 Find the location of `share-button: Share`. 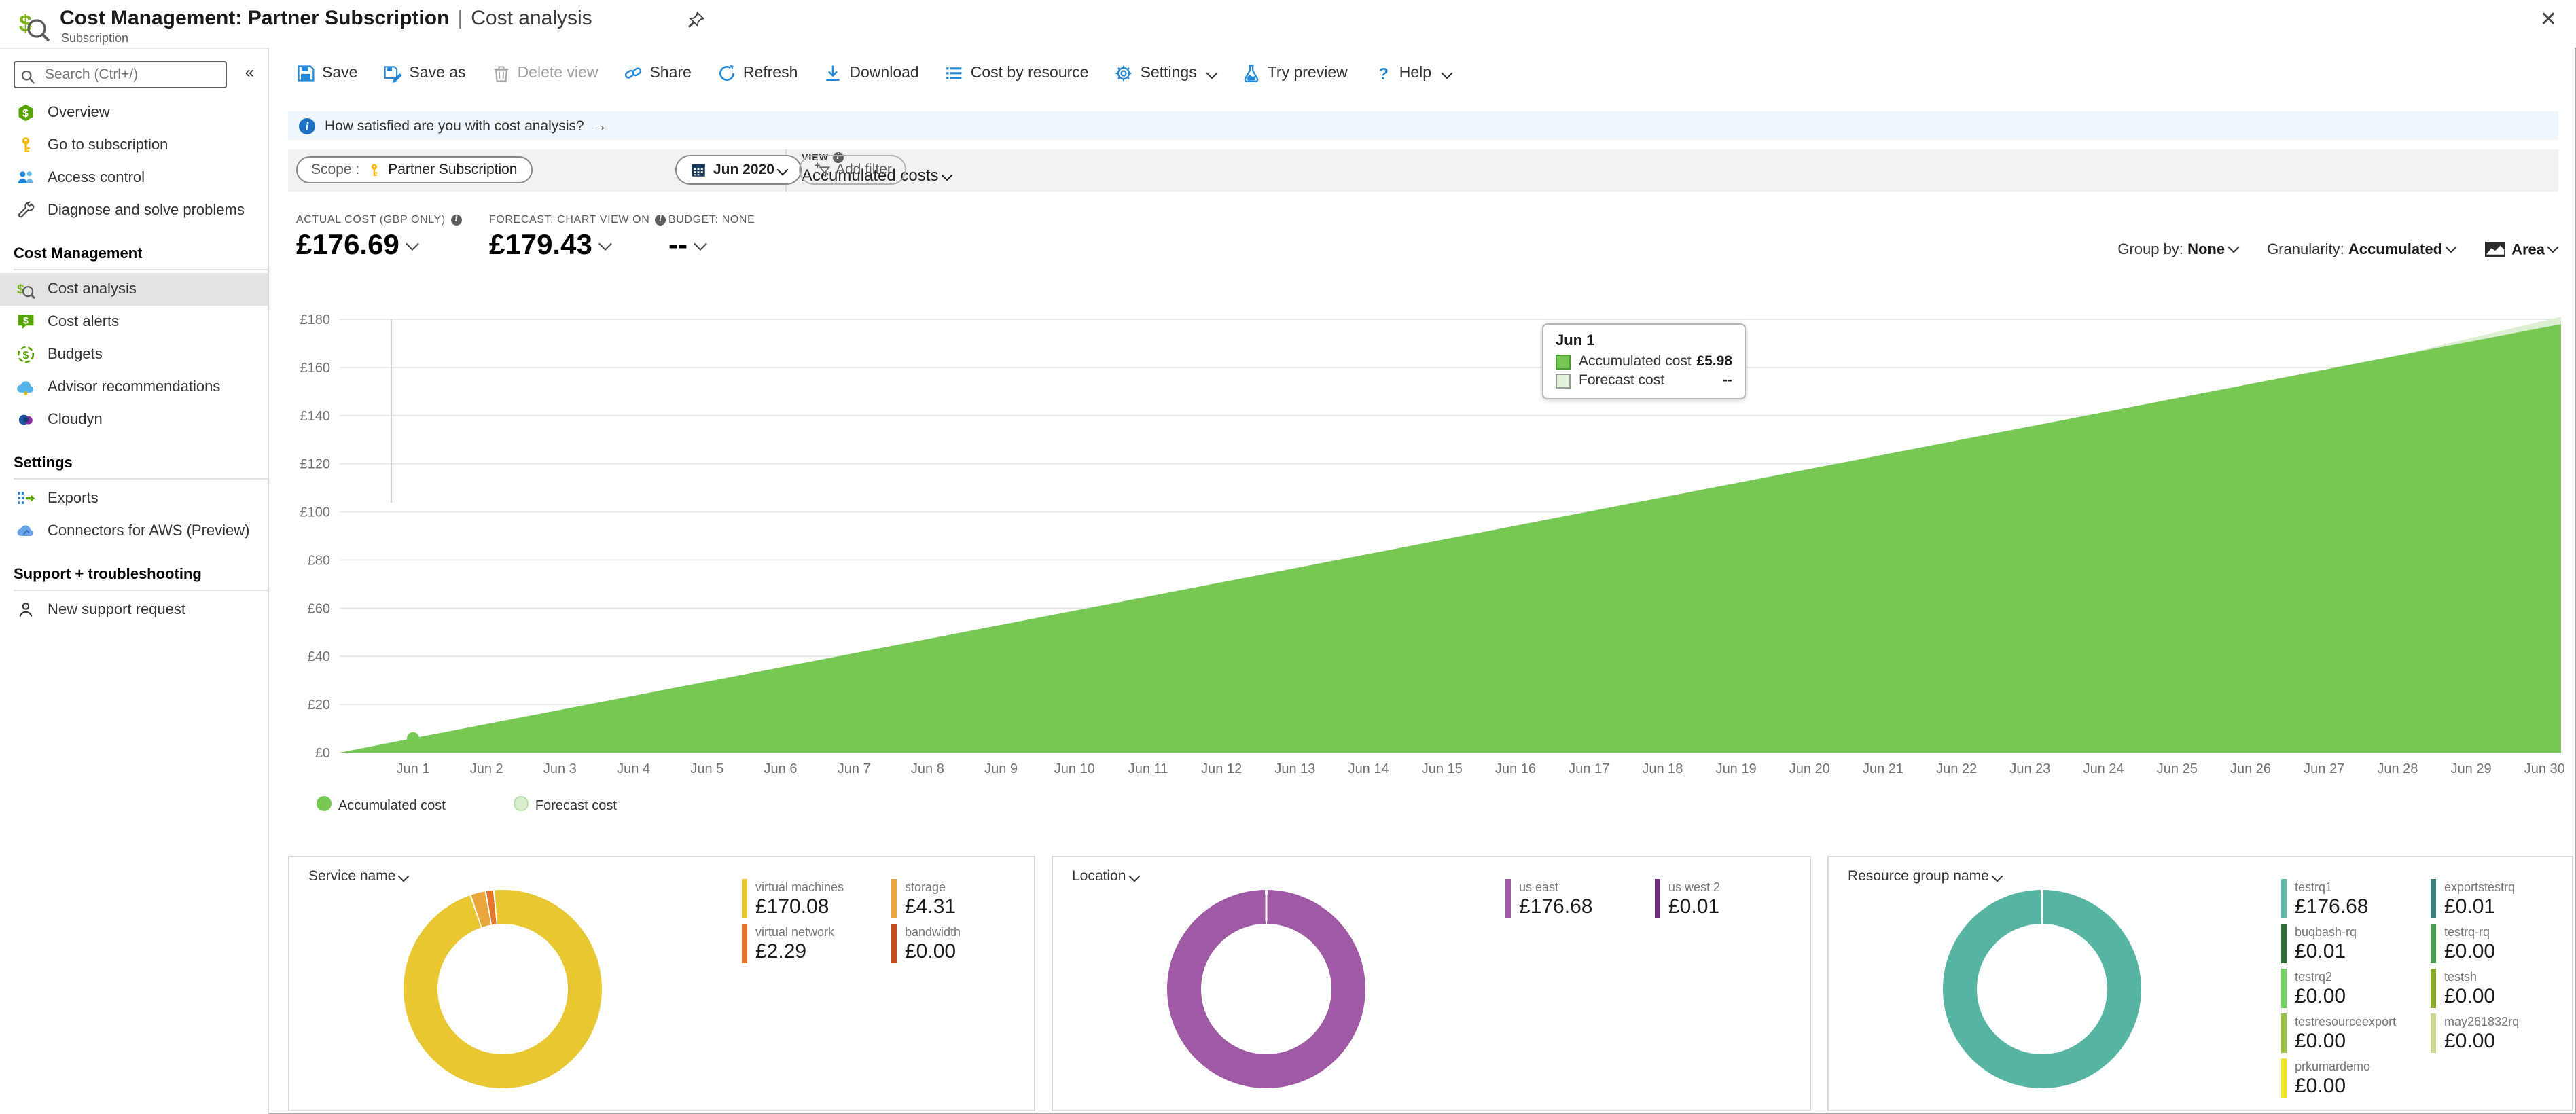

share-button: Share is located at coordinates (658, 73).